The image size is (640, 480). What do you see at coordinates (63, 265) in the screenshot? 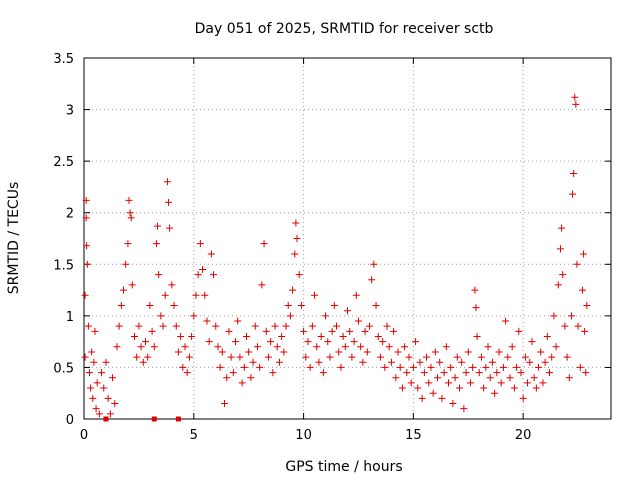
I see `y-tick-label: 1.5` at bounding box center [63, 265].